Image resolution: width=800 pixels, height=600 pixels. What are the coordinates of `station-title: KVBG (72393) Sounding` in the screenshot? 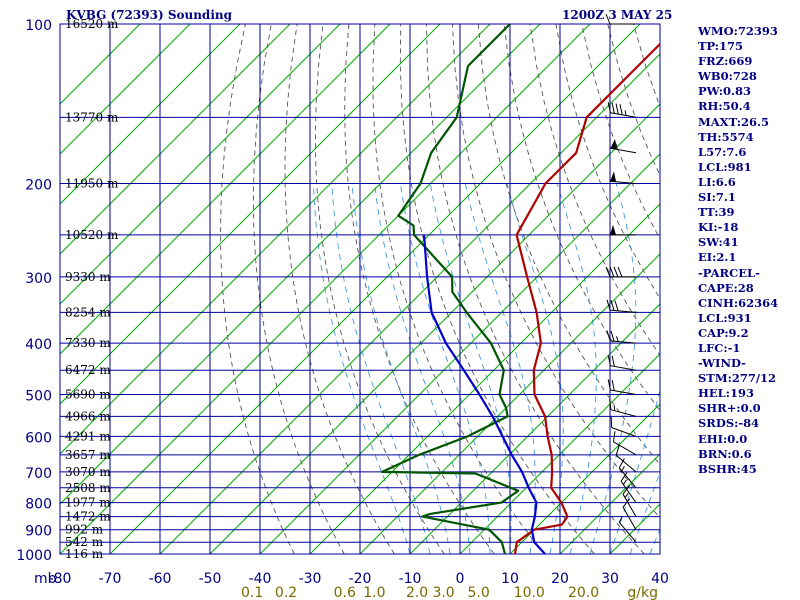 It's located at (149, 15).